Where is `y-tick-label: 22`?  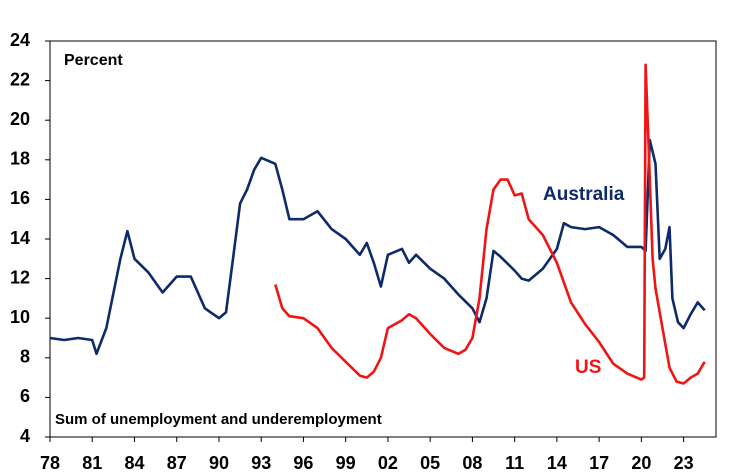 y-tick-label: 22 is located at coordinates (20, 79).